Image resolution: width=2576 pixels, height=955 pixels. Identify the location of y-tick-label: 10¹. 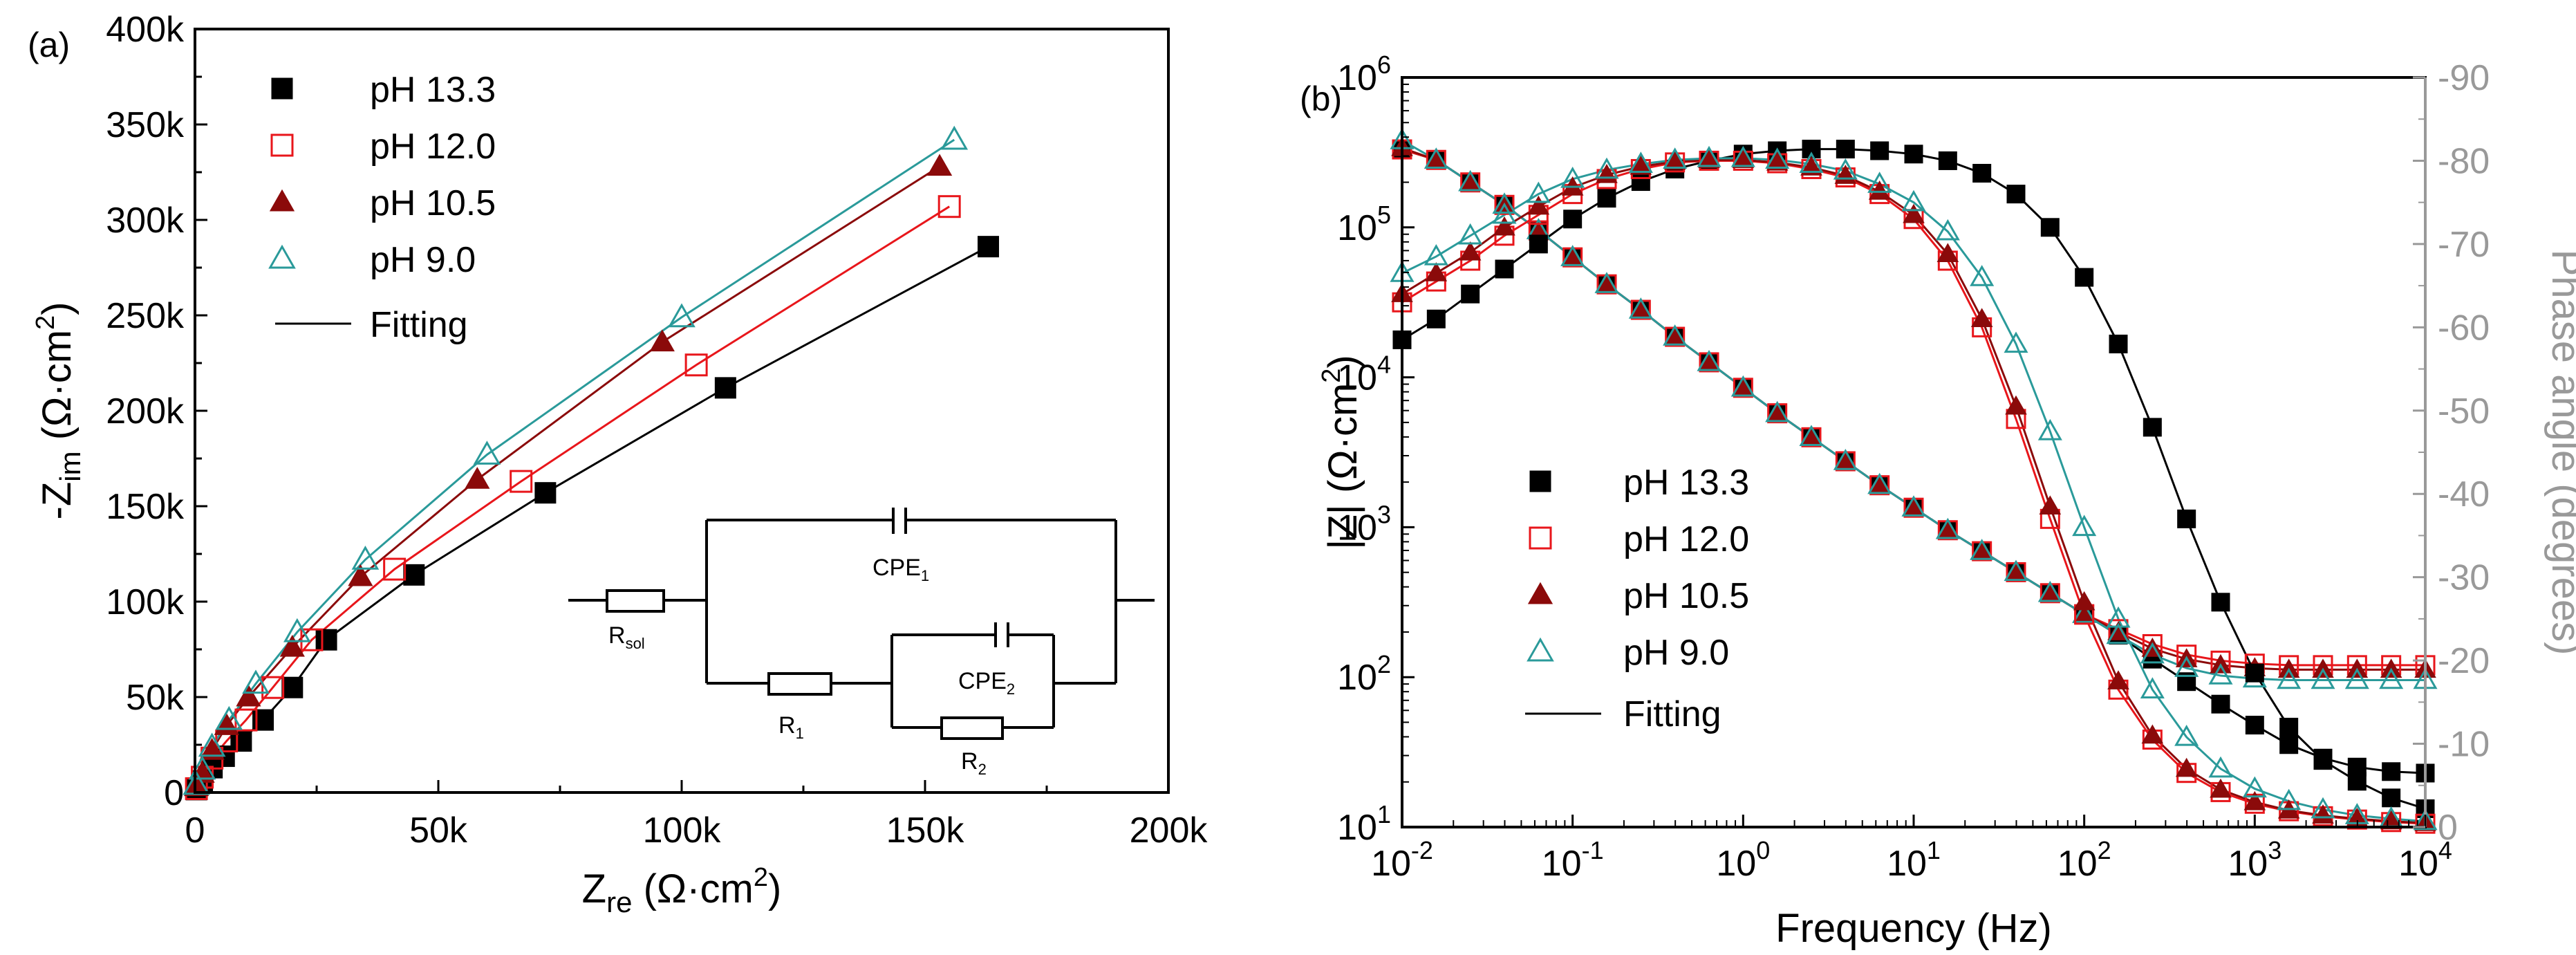
(1364, 824).